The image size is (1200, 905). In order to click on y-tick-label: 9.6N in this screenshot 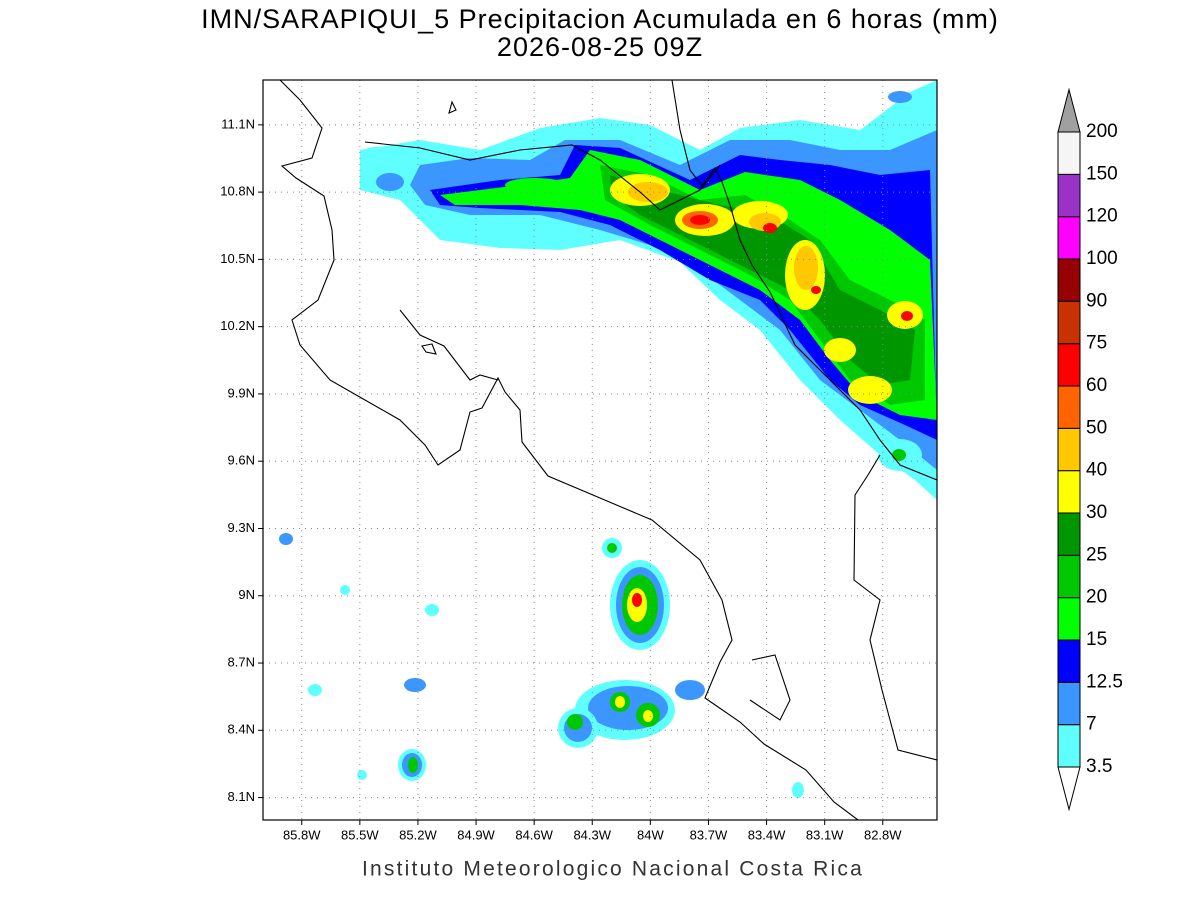, I will do `click(241, 460)`.